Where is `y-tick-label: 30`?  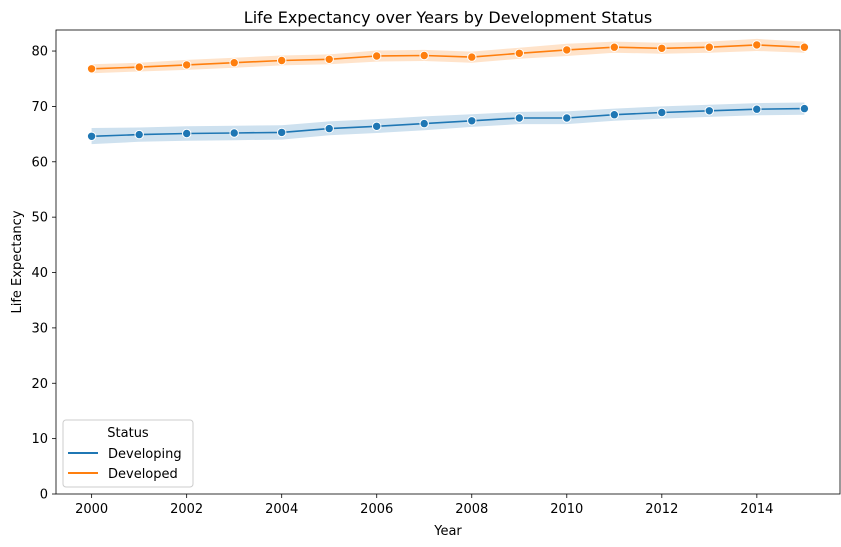
y-tick-label: 30 is located at coordinates (39, 328).